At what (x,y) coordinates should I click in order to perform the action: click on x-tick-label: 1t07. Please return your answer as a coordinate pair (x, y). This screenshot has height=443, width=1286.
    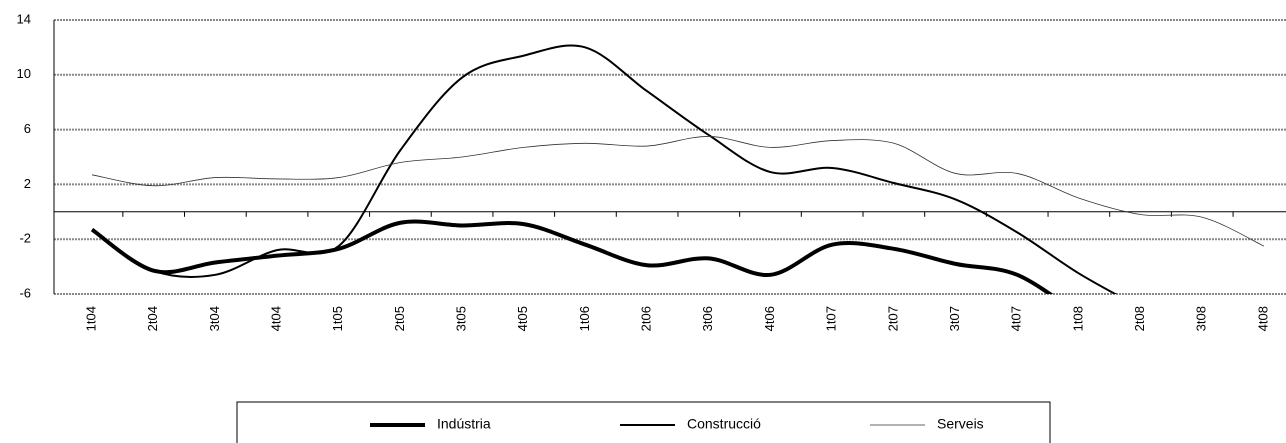
    Looking at the image, I should click on (831, 318).